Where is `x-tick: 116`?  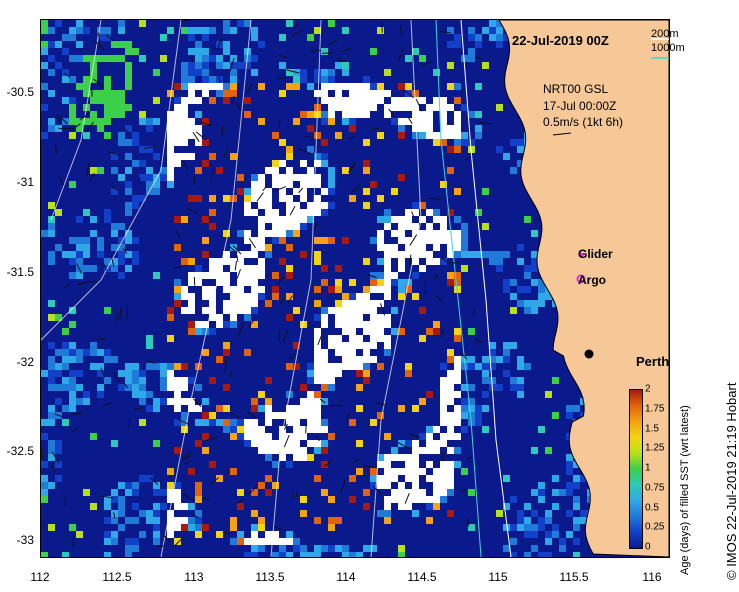 x-tick: 116 is located at coordinates (652, 577).